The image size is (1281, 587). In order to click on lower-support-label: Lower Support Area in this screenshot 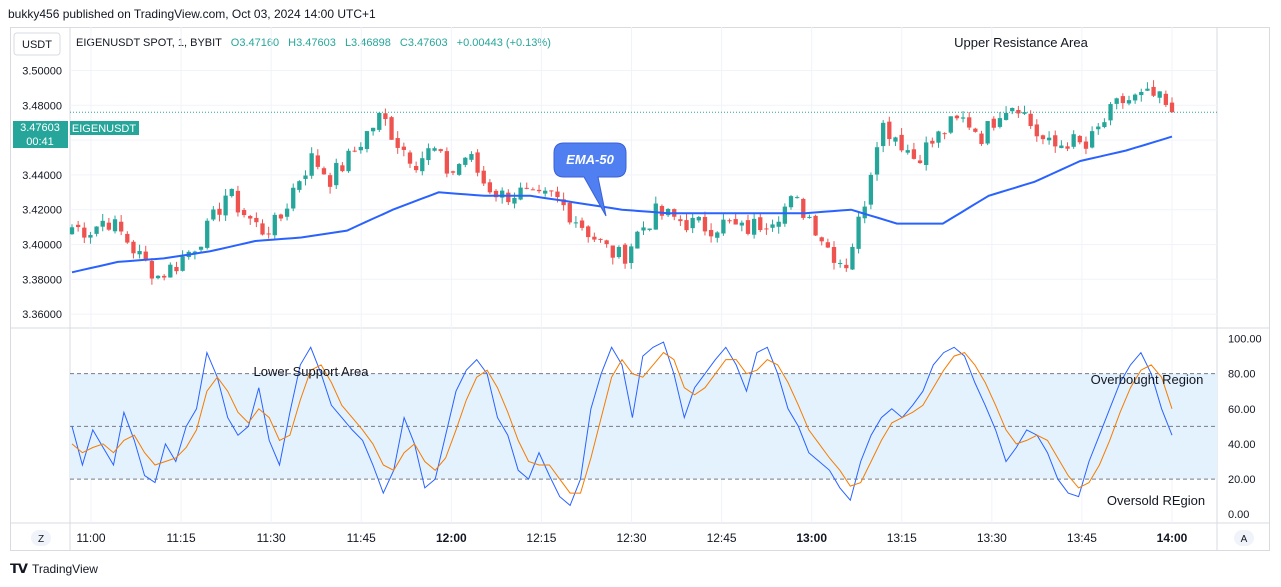, I will do `click(312, 371)`.